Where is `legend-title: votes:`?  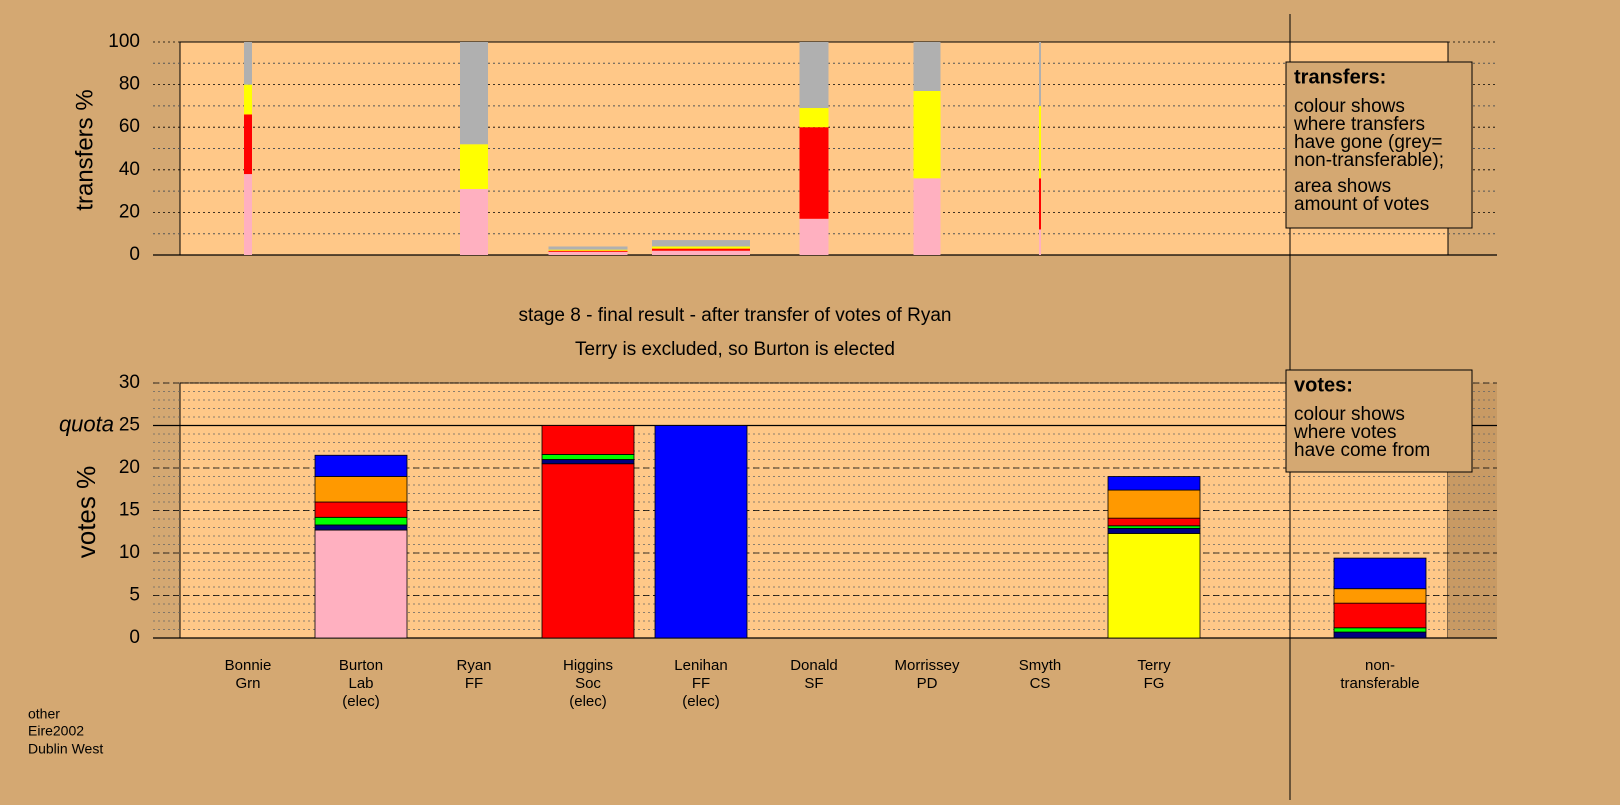 legend-title: votes: is located at coordinates (1323, 385).